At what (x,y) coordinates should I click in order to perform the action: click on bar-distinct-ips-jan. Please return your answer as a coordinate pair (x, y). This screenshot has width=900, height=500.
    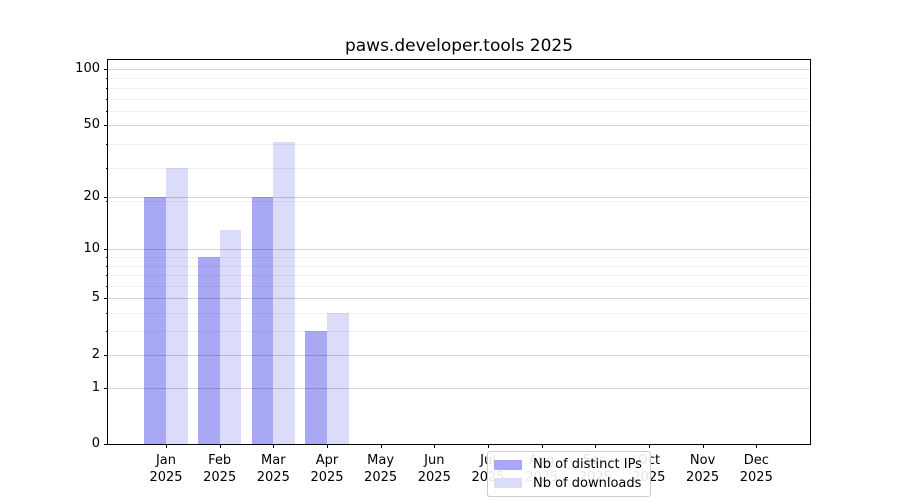
    Looking at the image, I should click on (155, 320).